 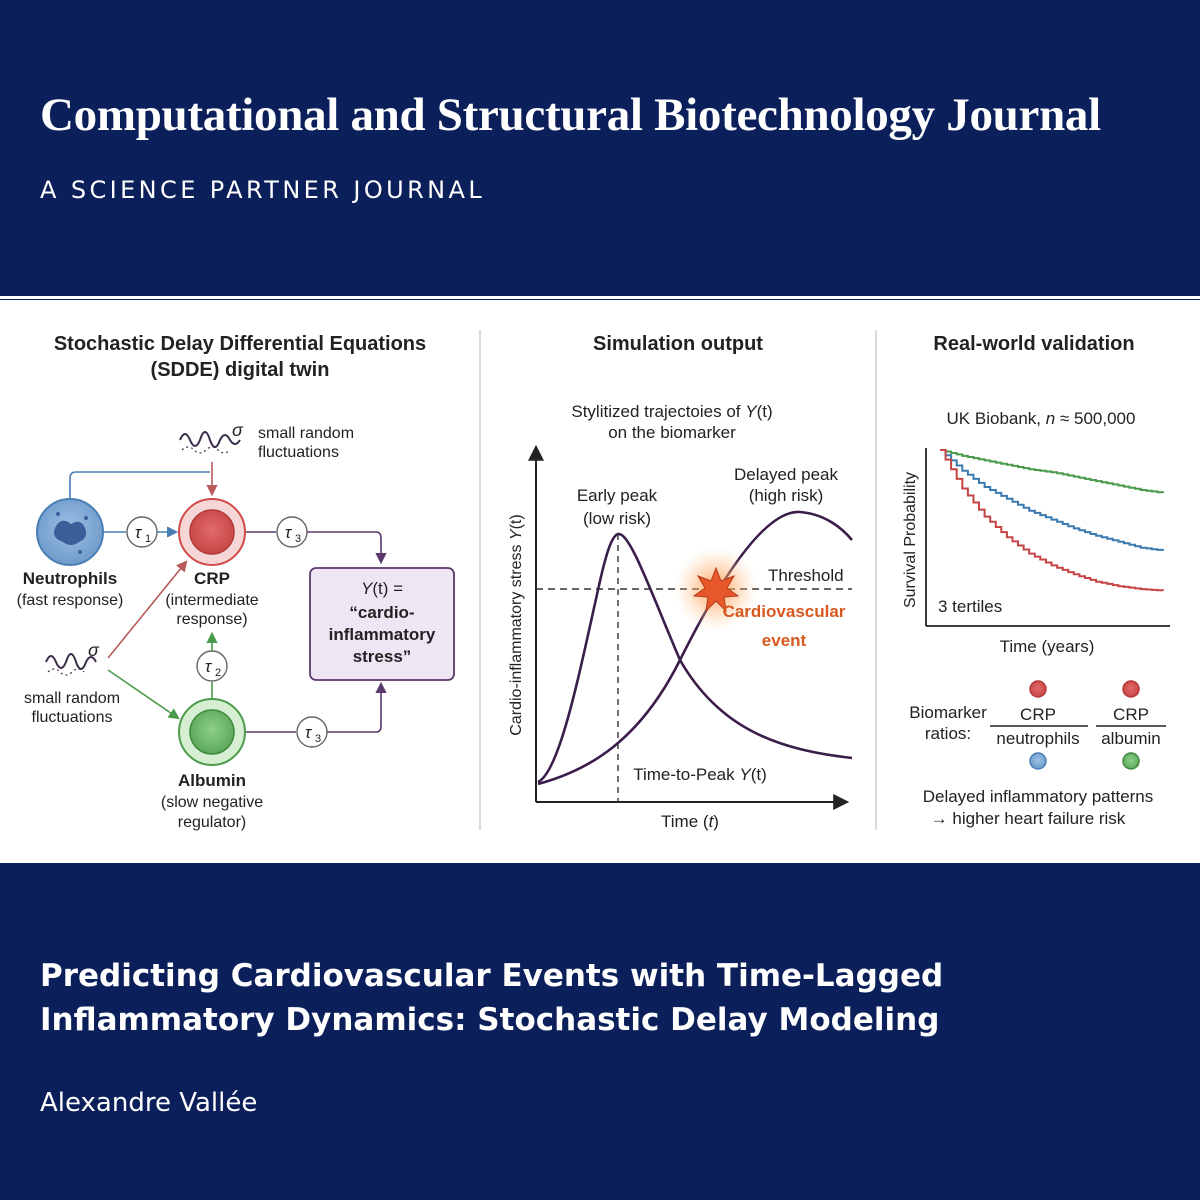 What do you see at coordinates (147, 609) in the screenshot?
I see `arrow-noise-to-crp-left` at bounding box center [147, 609].